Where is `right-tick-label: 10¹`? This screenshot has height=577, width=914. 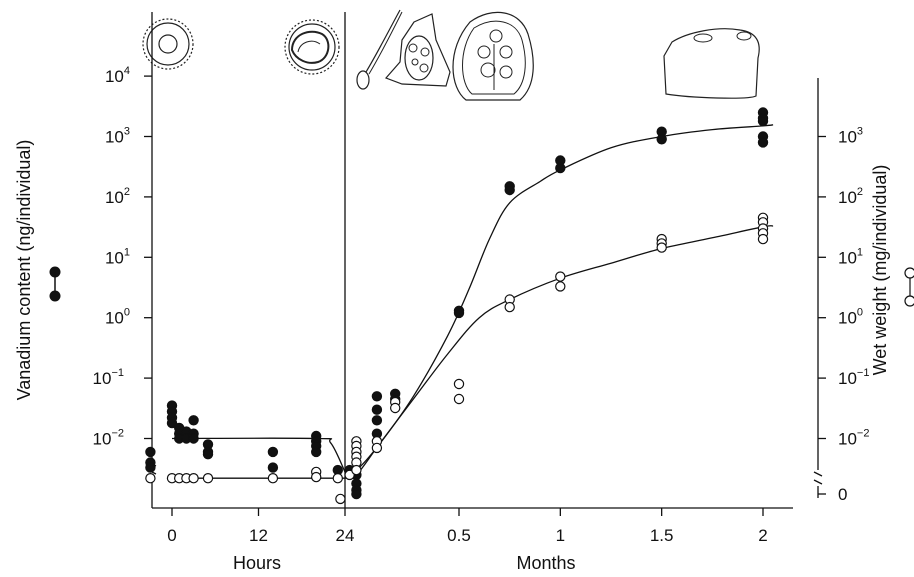
right-tick-label: 10¹ is located at coordinates (850, 256).